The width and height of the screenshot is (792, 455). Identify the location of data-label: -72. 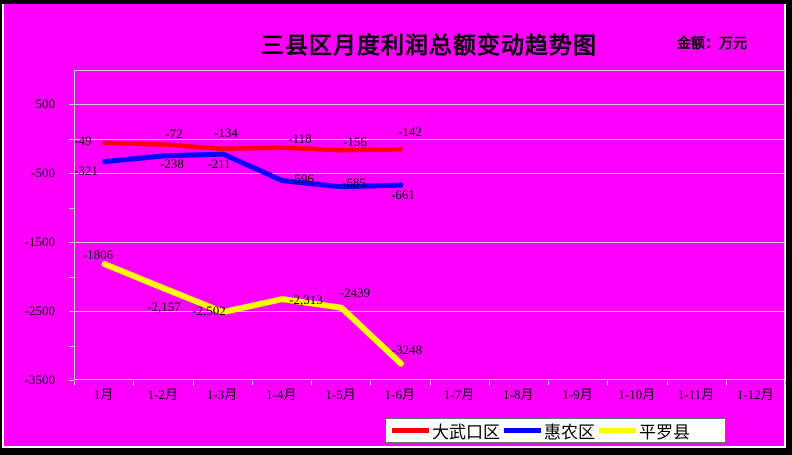
(174, 133).